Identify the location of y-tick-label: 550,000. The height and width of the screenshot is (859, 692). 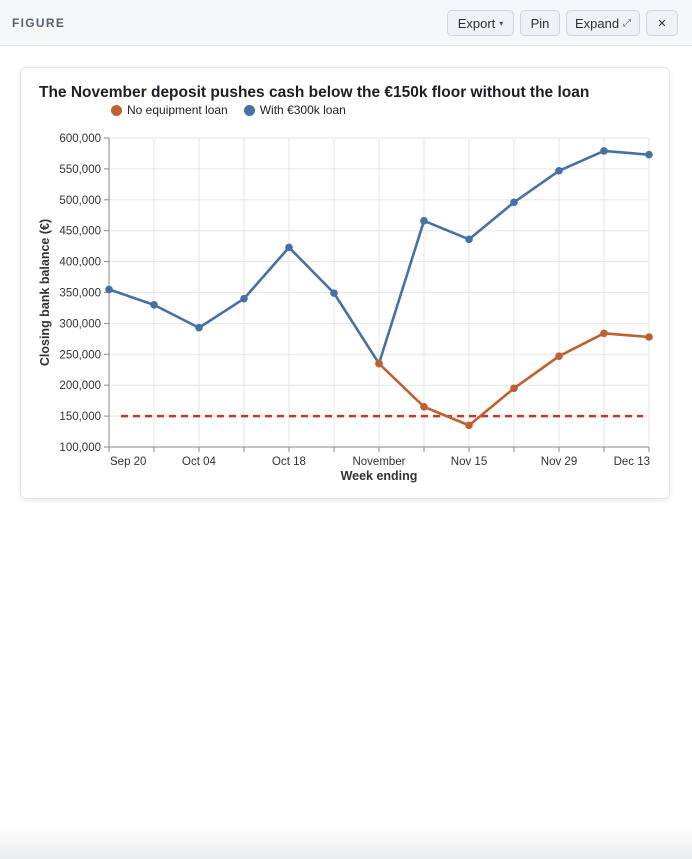
(80, 170).